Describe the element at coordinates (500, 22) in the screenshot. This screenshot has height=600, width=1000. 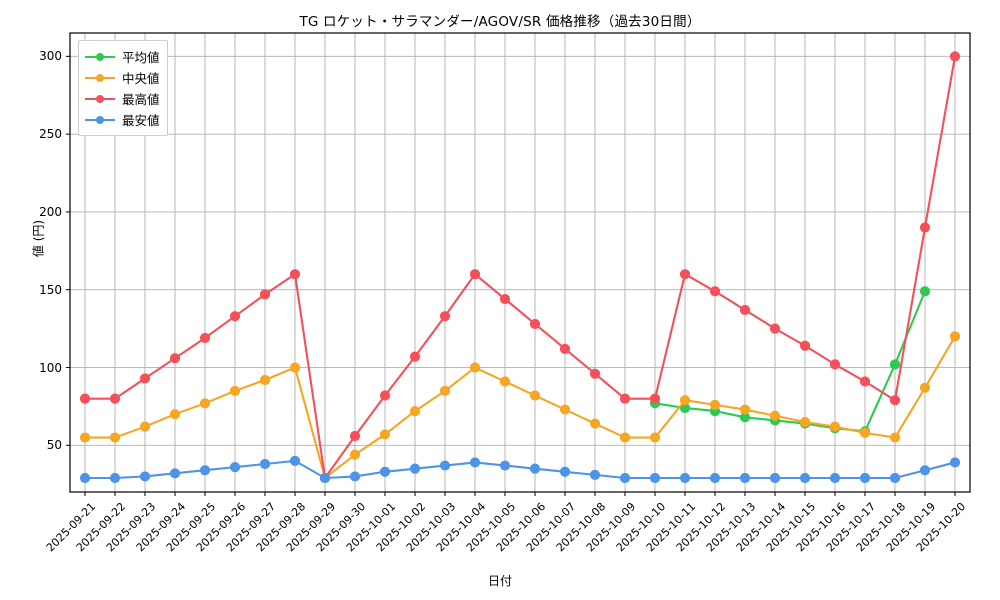
I see `chart-title: TG ロケット・サラマンダー/AGOV/SR 価格推移（過去30日間）` at that location.